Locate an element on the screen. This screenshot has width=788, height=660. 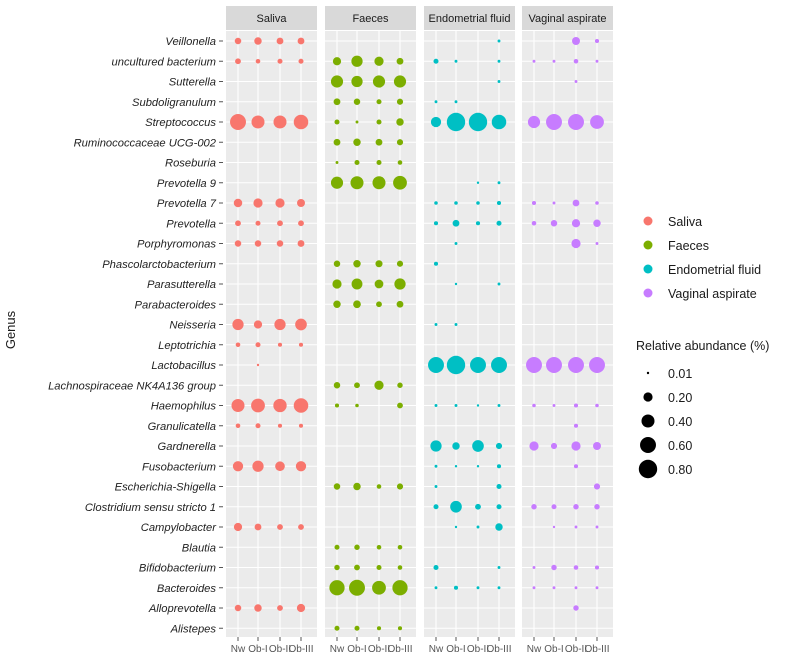
legend-label-vaginal-aspirate: Vaginal aspirate is located at coordinates (712, 294).